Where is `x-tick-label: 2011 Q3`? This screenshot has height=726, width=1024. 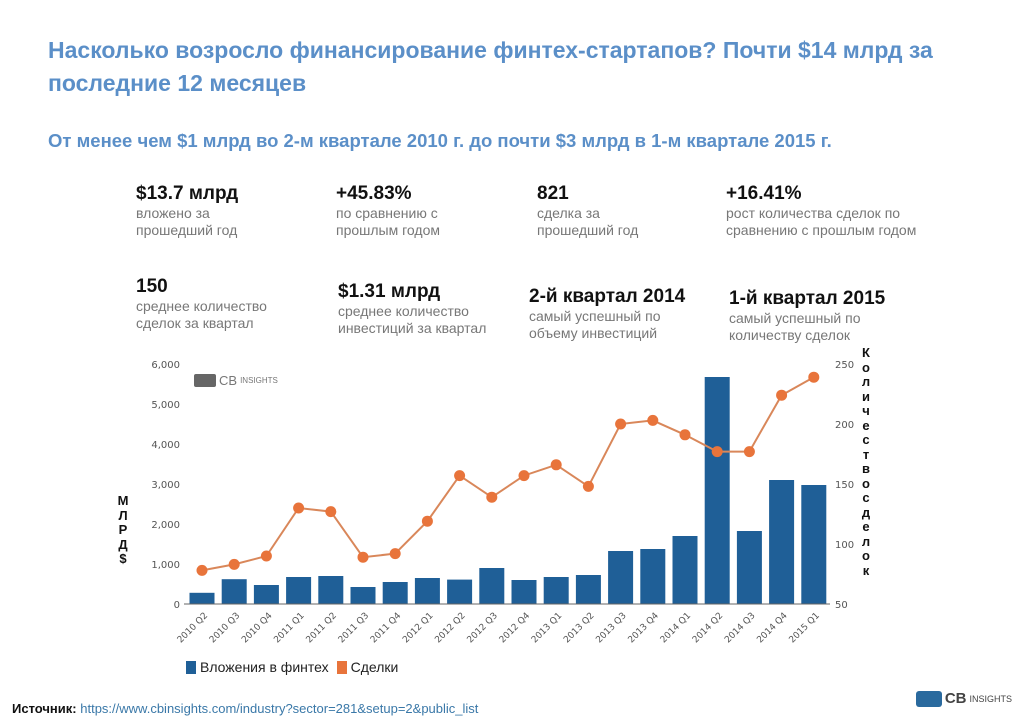
x-tick-label: 2011 Q3 is located at coordinates (354, 628).